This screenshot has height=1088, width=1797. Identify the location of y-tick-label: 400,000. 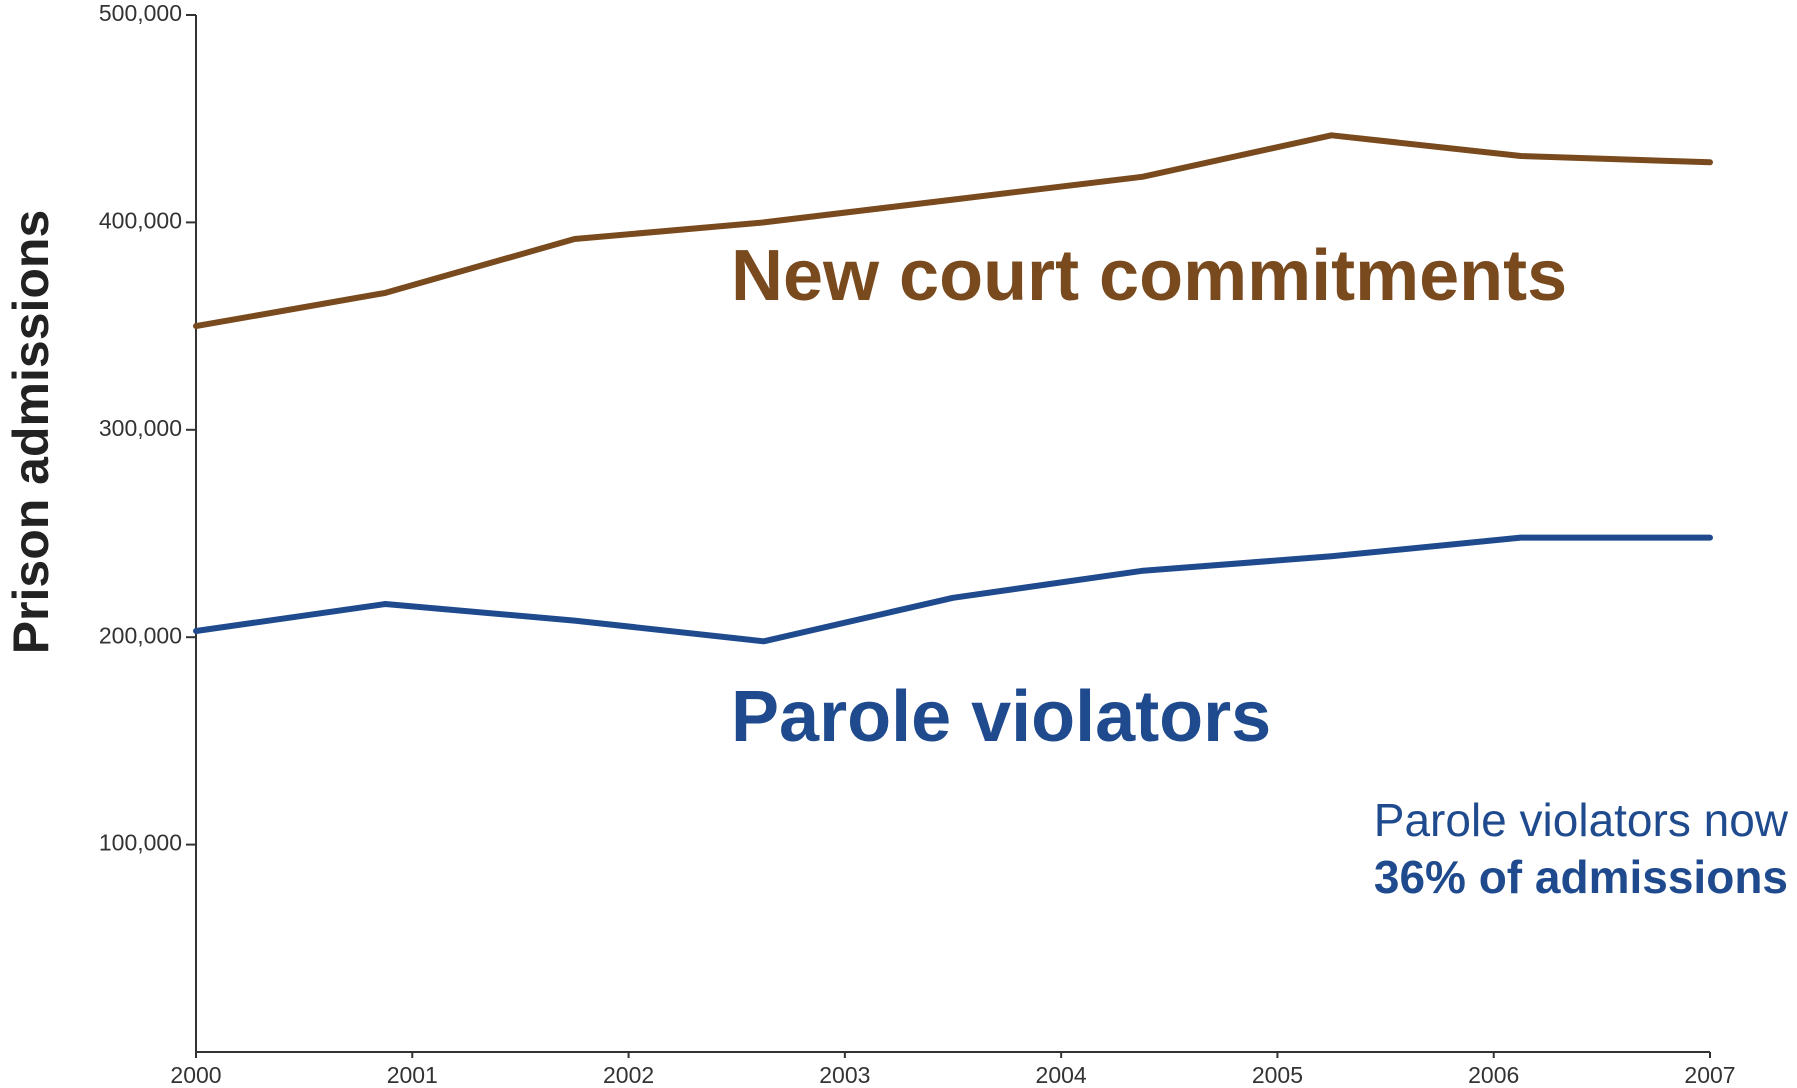
(140, 220).